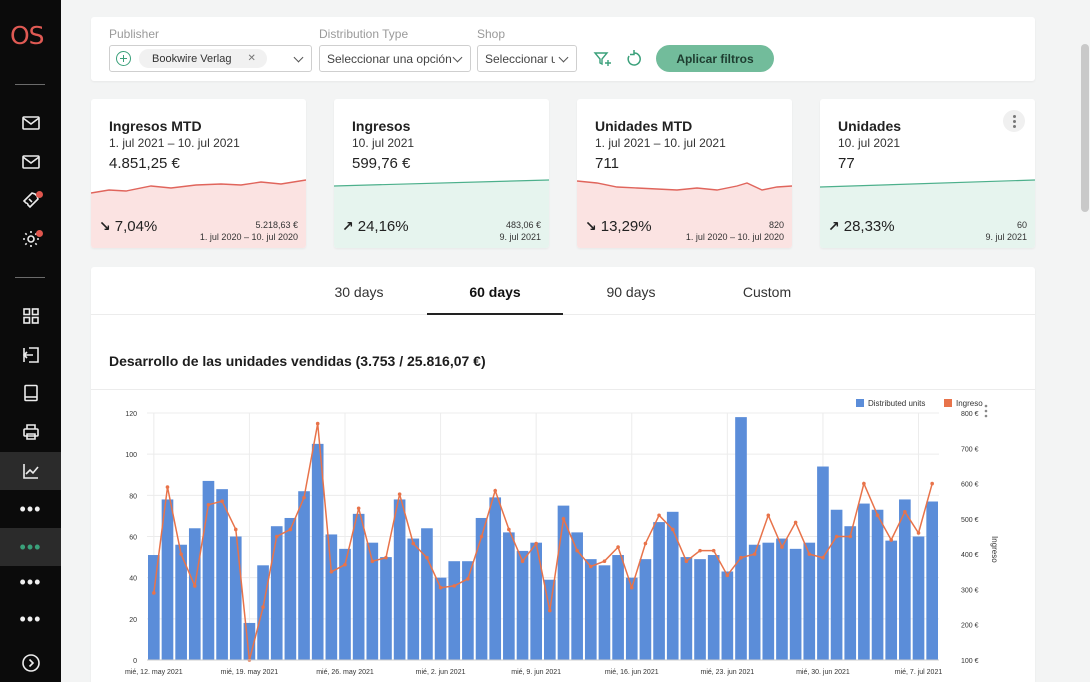 The width and height of the screenshot is (1090, 682). I want to click on sidebar-item-catalog, so click(30, 393).